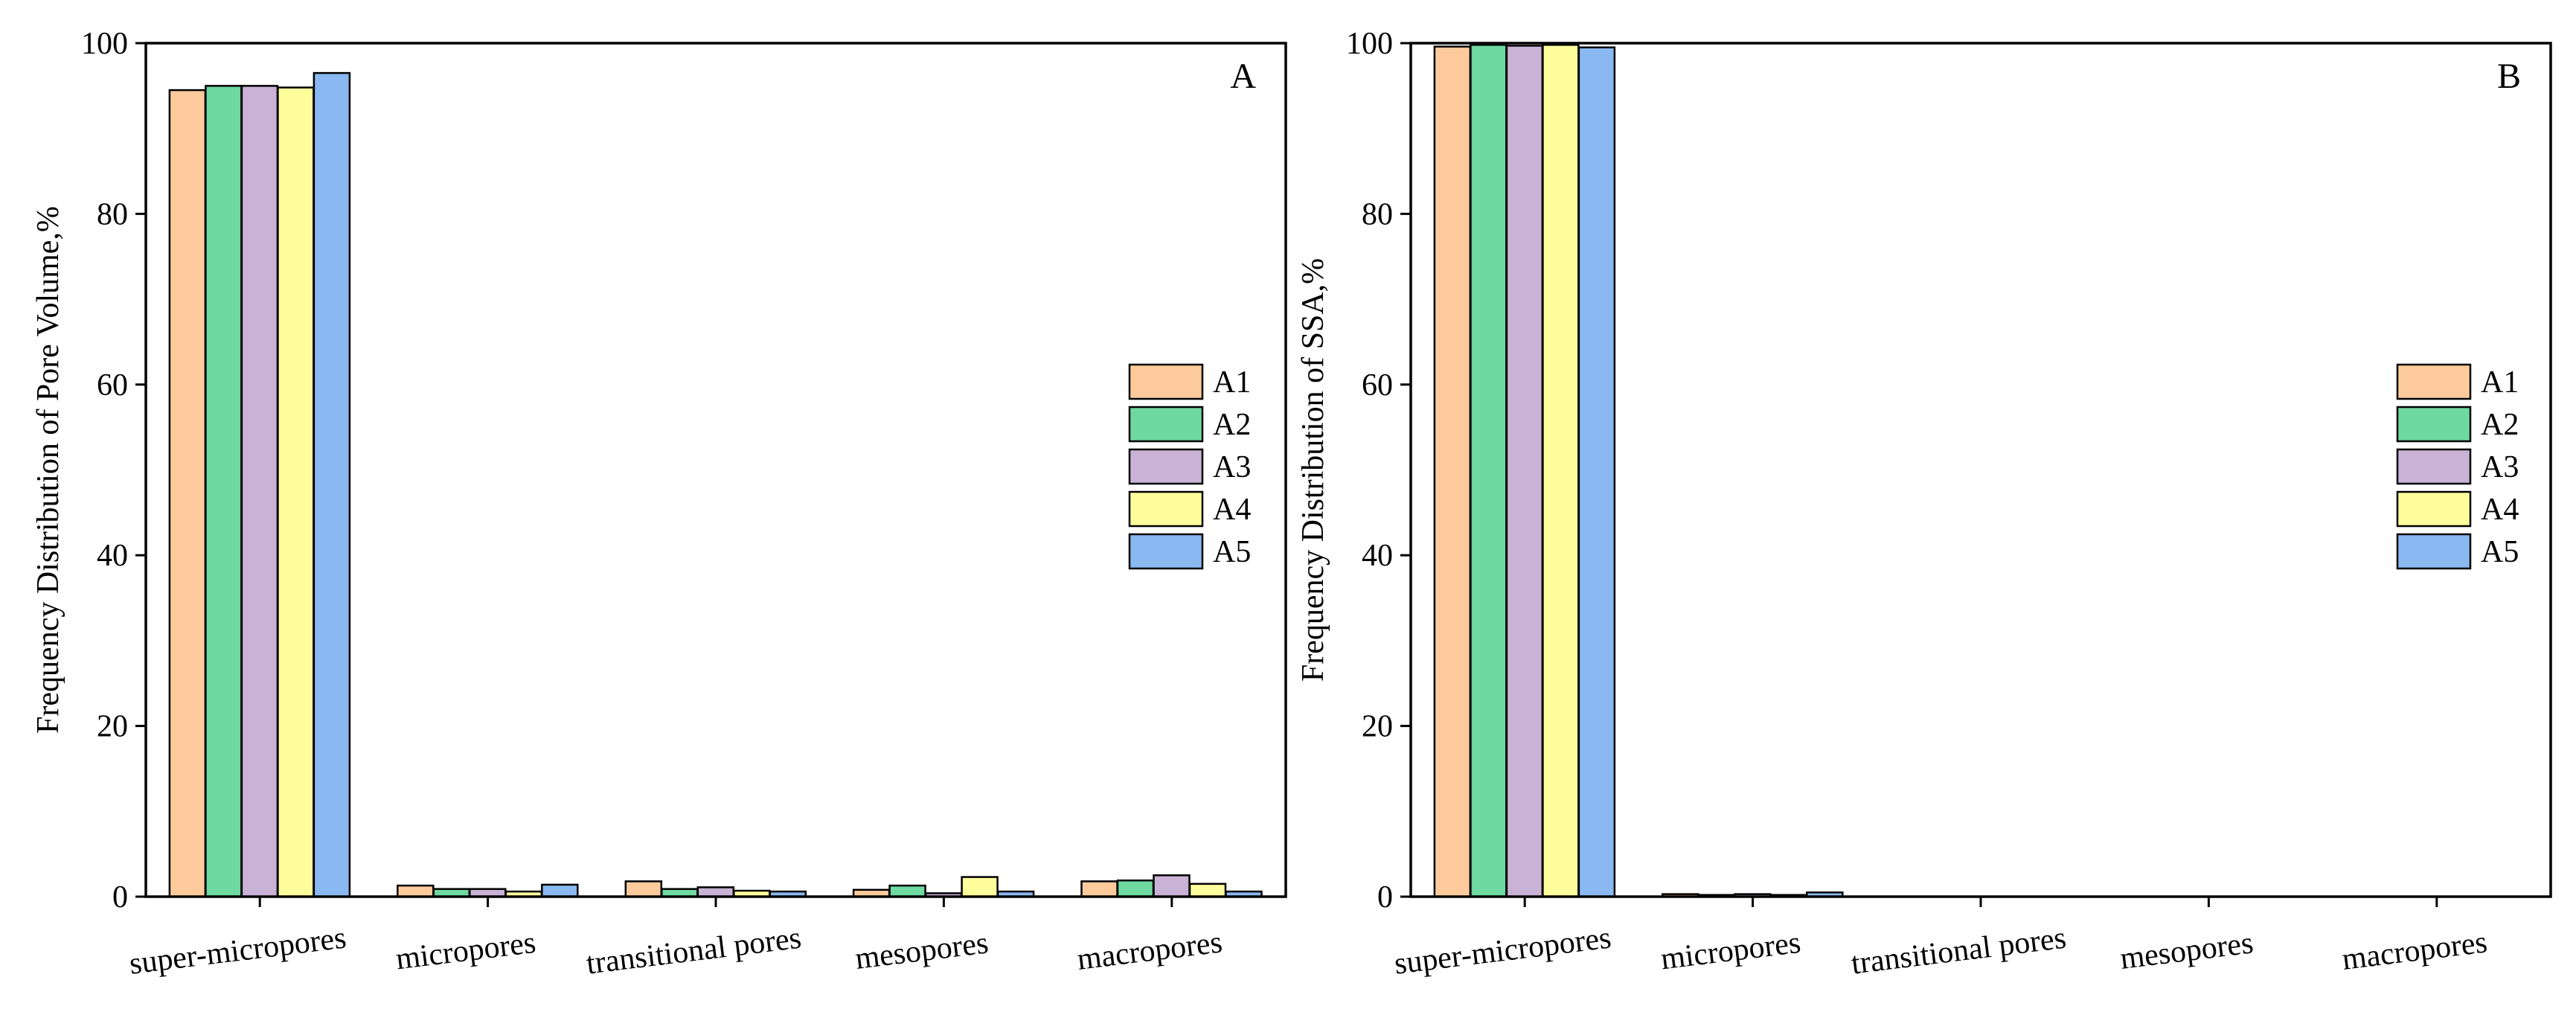 The image size is (2576, 1012). Describe the element at coordinates (1207, 890) in the screenshot. I see `bar-a4-macropores` at that location.